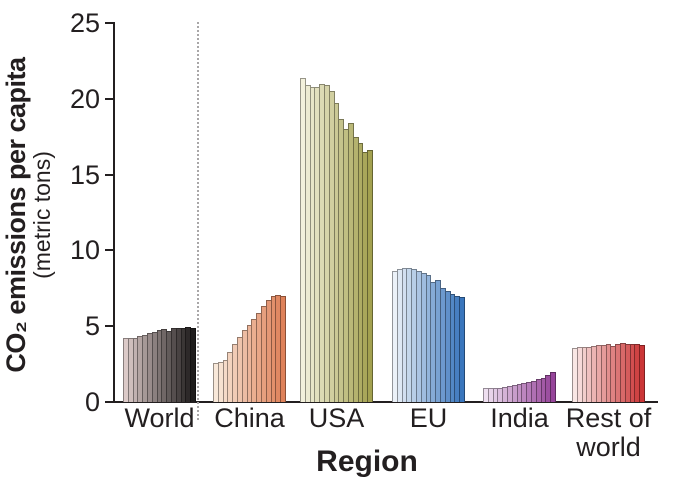 The width and height of the screenshot is (680, 493). Describe the element at coordinates (84, 98) in the screenshot. I see `y-tick-label-20: 20` at that location.